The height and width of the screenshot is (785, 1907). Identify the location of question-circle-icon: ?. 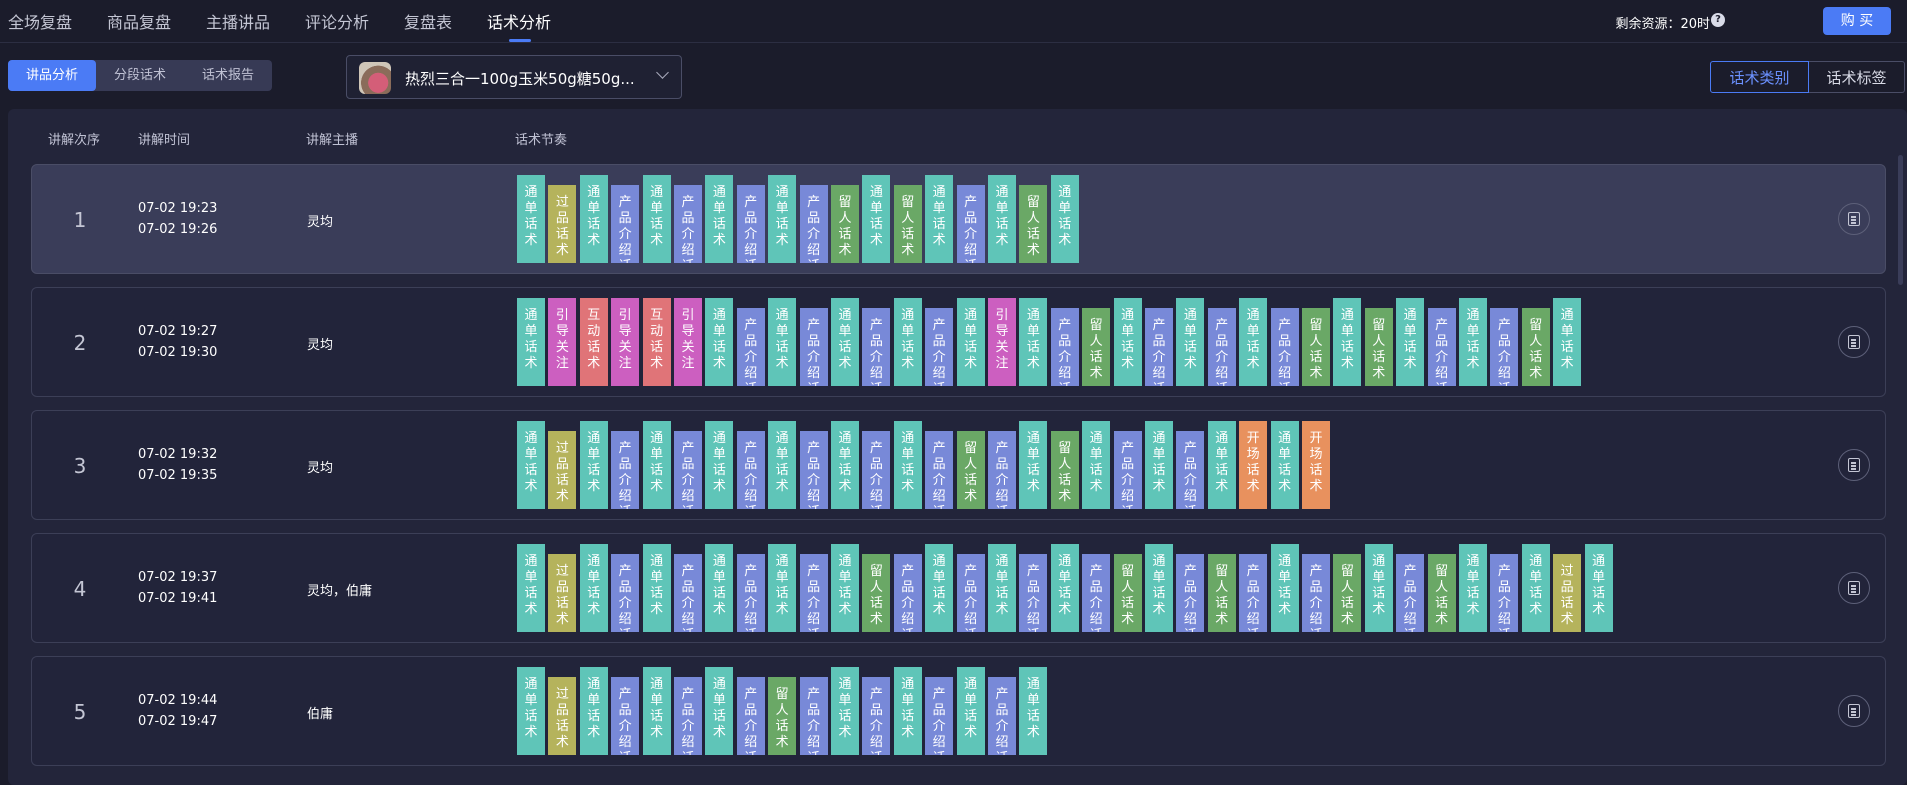
(1718, 20).